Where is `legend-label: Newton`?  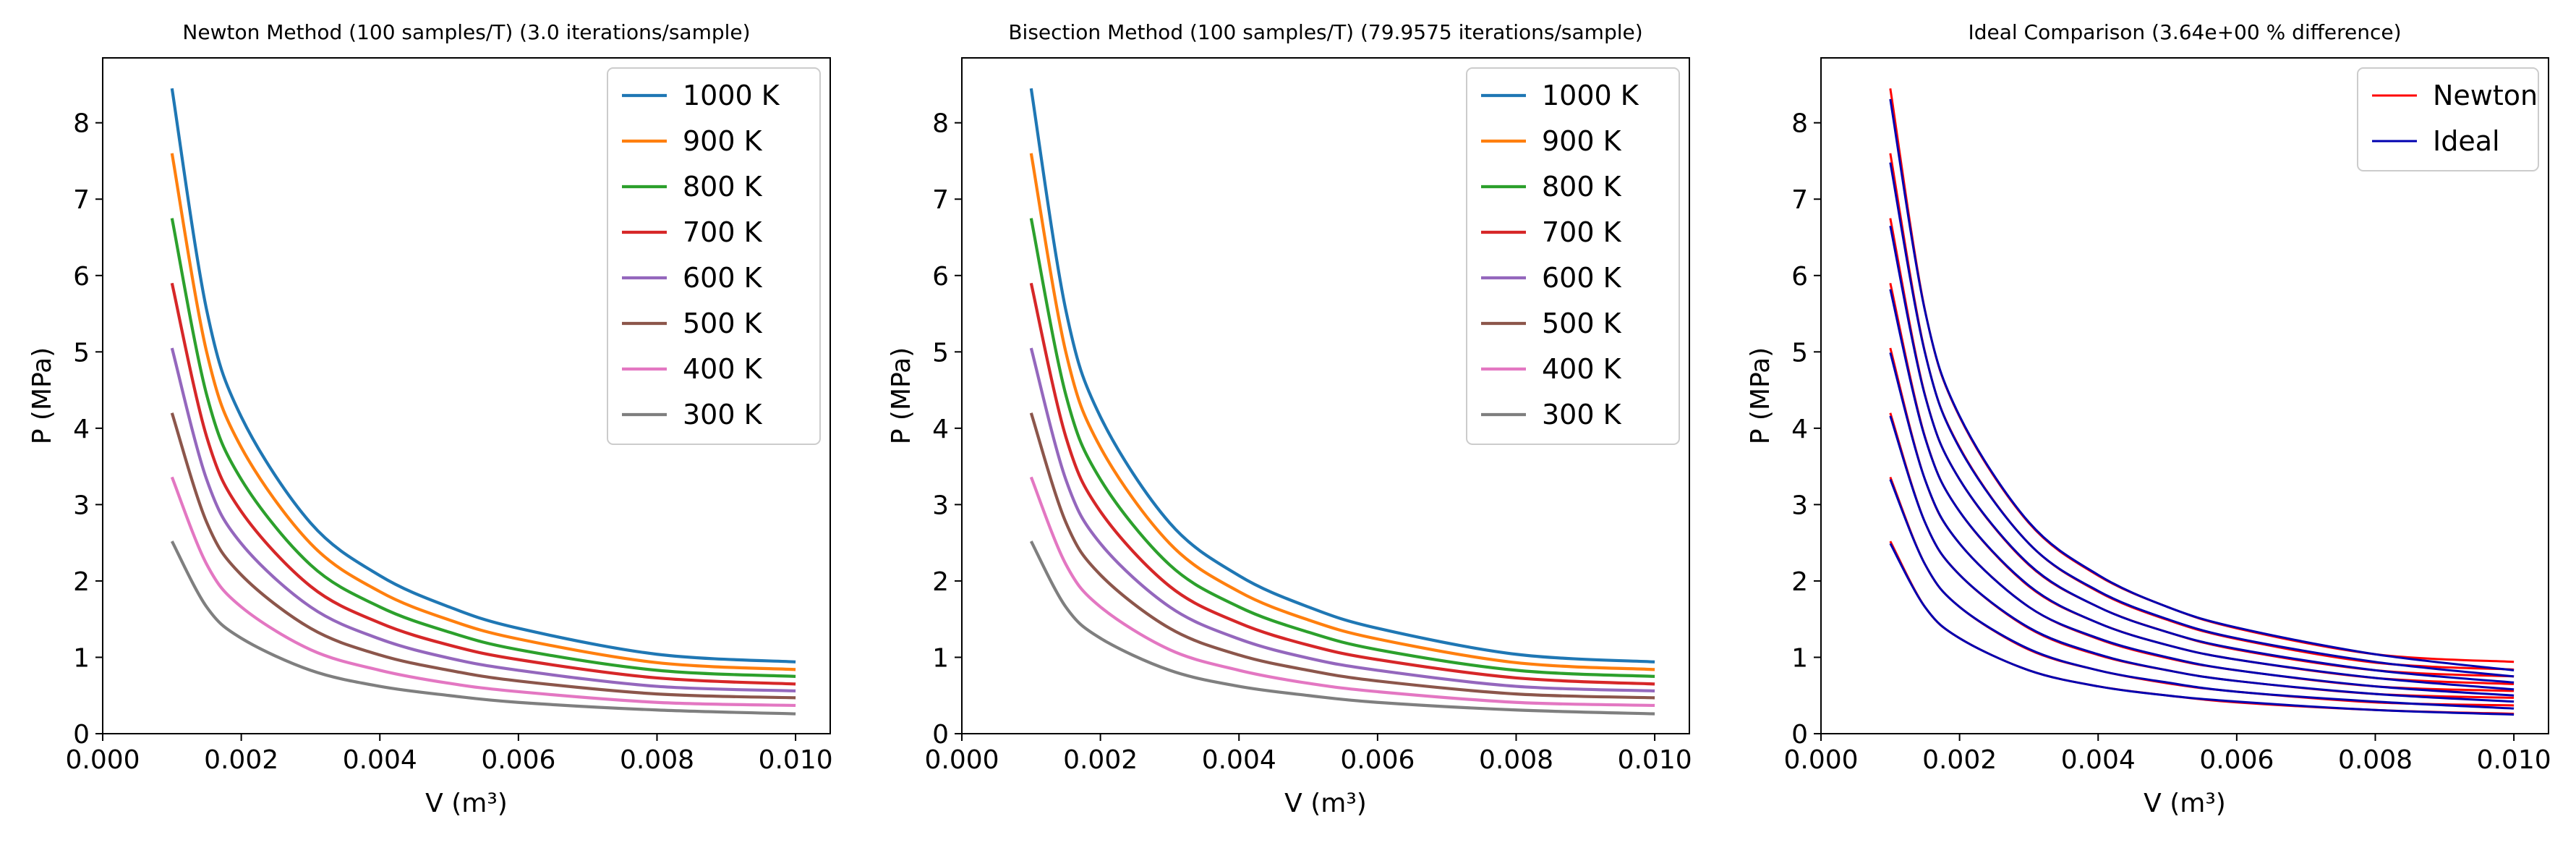
legend-label: Newton is located at coordinates (2485, 95).